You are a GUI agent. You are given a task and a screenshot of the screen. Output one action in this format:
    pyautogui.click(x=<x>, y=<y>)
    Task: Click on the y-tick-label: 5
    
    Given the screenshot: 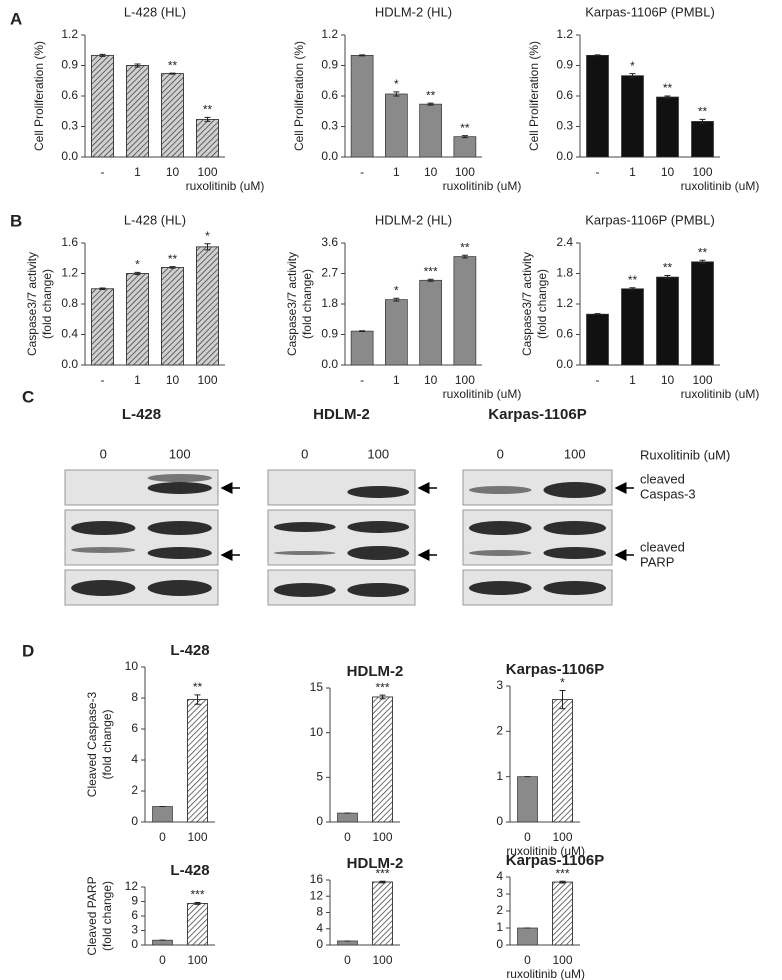 What is the action you would take?
    pyautogui.click(x=319, y=777)
    